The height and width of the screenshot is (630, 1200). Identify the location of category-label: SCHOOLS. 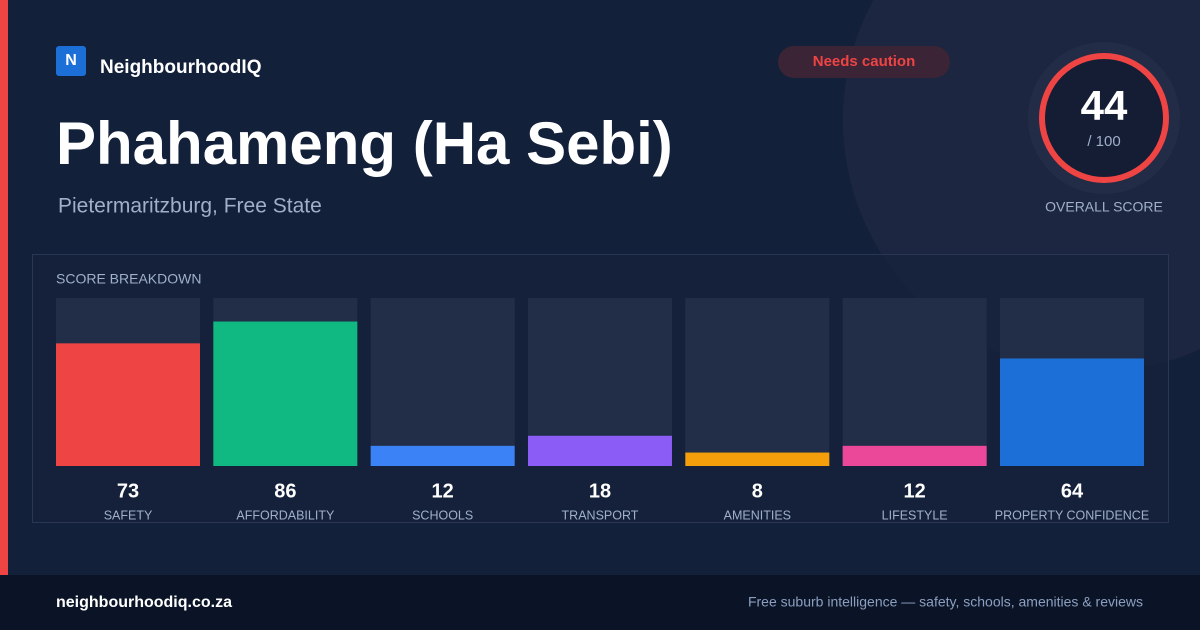
(442, 515).